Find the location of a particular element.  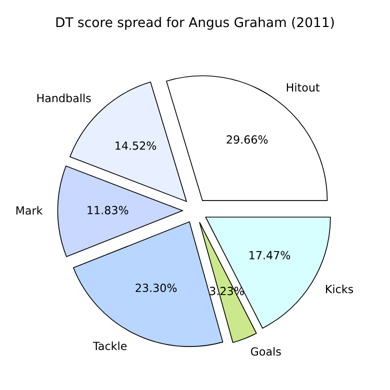

slice-label: Handballs is located at coordinates (64, 98).